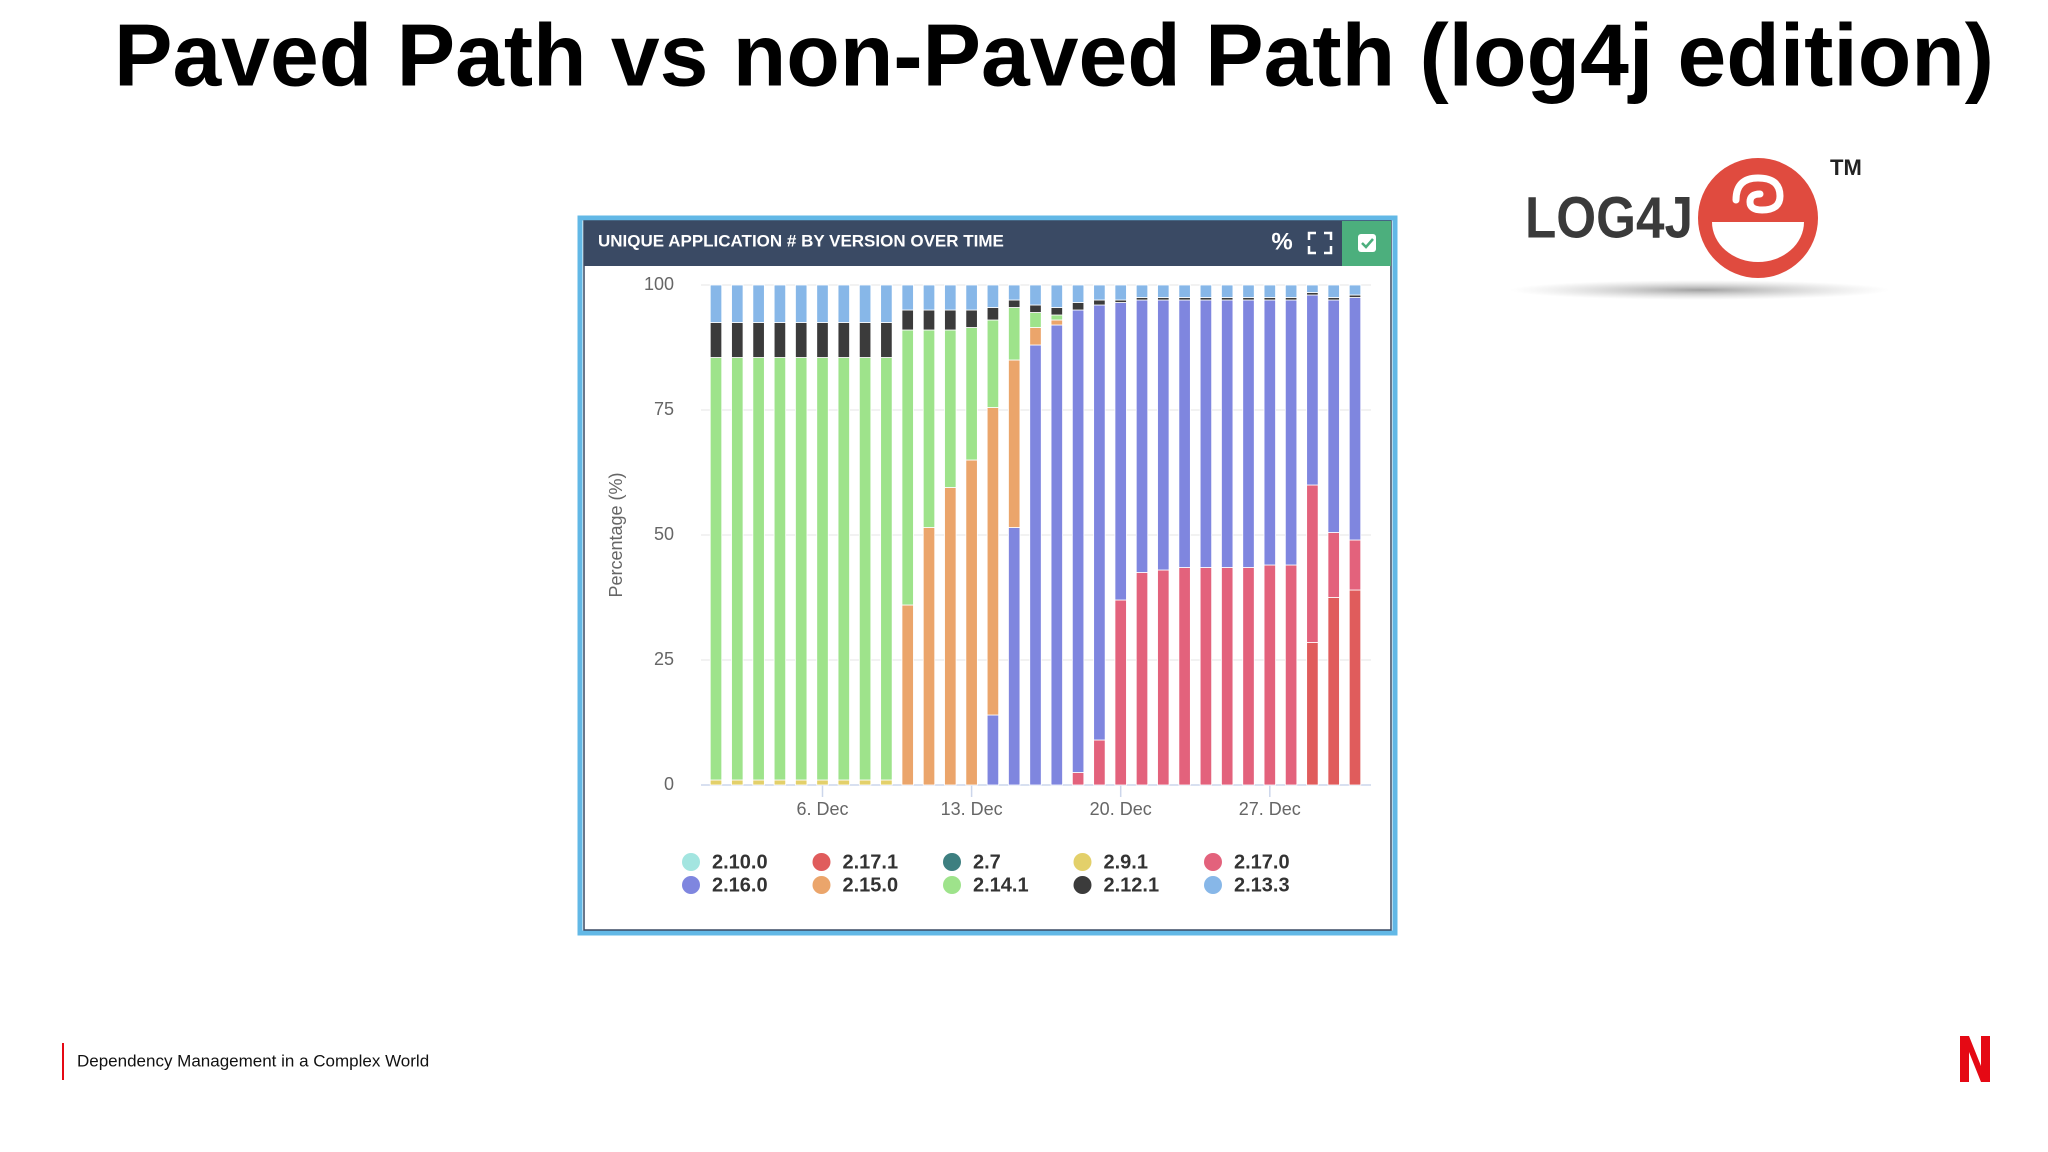  Describe the element at coordinates (740, 885) in the screenshot. I see `legend-label: 2.16.0` at that location.